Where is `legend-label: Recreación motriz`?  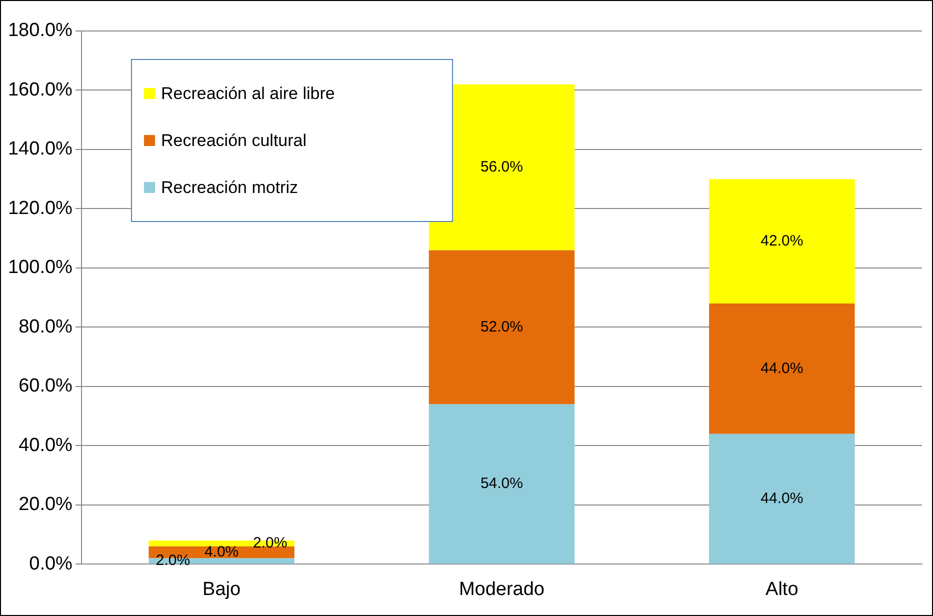
legend-label: Recreación motriz is located at coordinates (229, 188).